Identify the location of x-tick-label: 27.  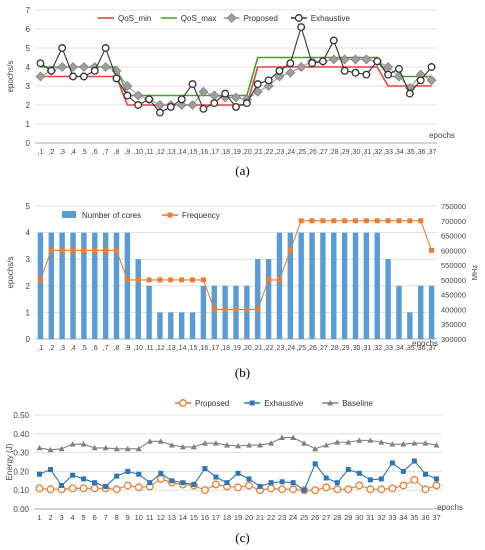
(326, 517).